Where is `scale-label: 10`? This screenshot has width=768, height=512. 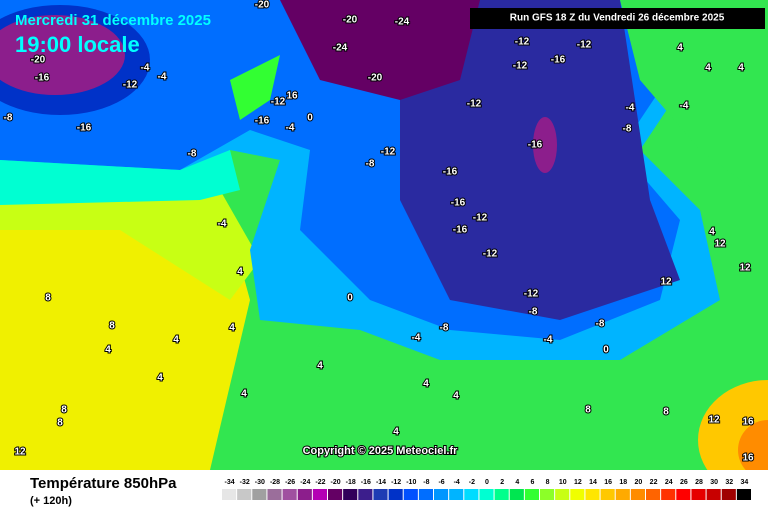
scale-label: 10 is located at coordinates (563, 482).